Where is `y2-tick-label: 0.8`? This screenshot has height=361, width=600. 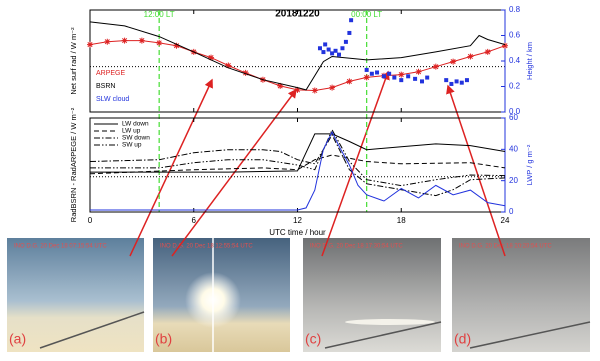
y2-tick-label: 0.8 is located at coordinates (515, 9).